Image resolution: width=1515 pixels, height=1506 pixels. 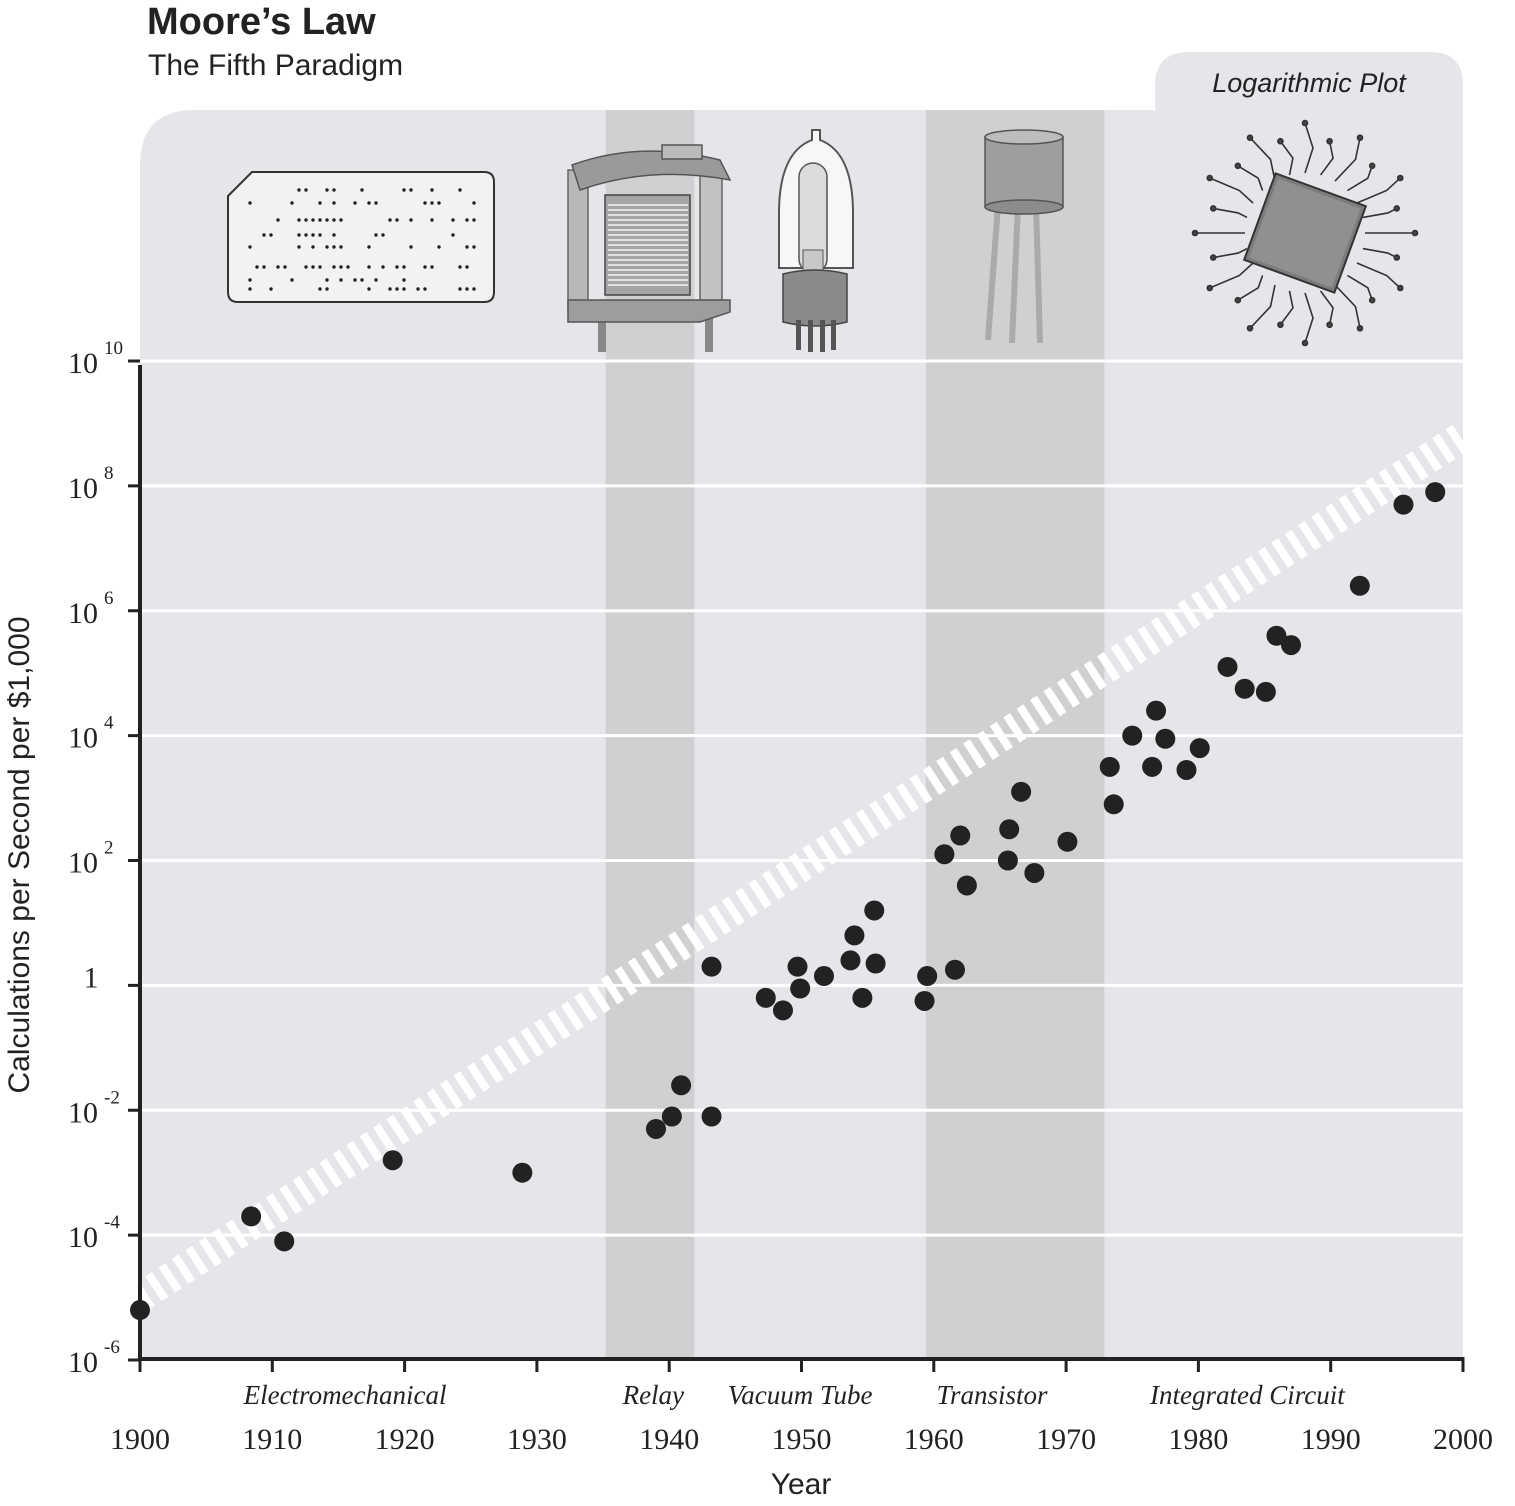 What do you see at coordinates (109, 598) in the screenshot?
I see `y-tick-exponent: 6` at bounding box center [109, 598].